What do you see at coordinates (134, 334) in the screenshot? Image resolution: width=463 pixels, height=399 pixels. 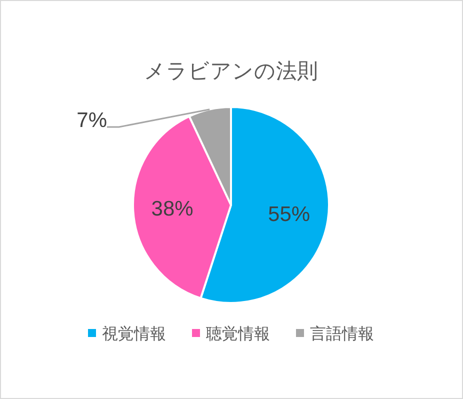 I see `legend-label: 視覚情報` at bounding box center [134, 334].